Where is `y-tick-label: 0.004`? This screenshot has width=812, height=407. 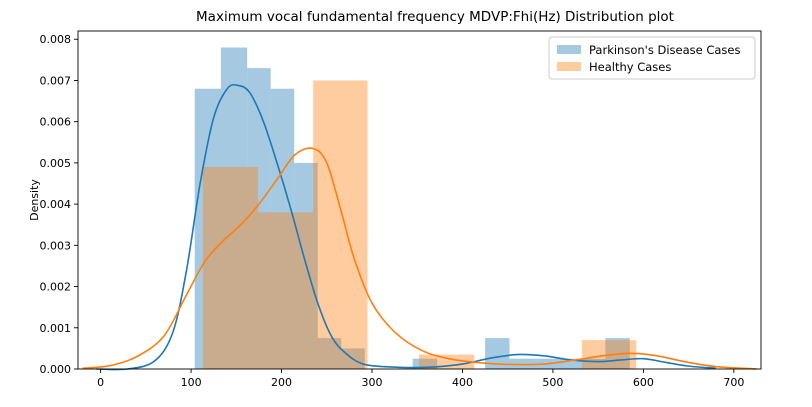
y-tick-label: 0.004 is located at coordinates (56, 204).